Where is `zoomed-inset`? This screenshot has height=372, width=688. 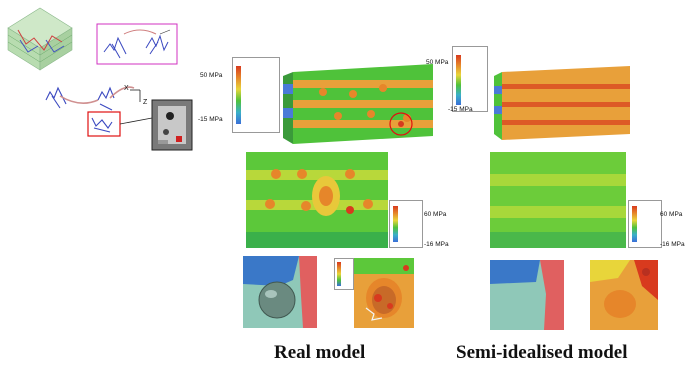 zoomed-inset is located at coordinates (172, 125).